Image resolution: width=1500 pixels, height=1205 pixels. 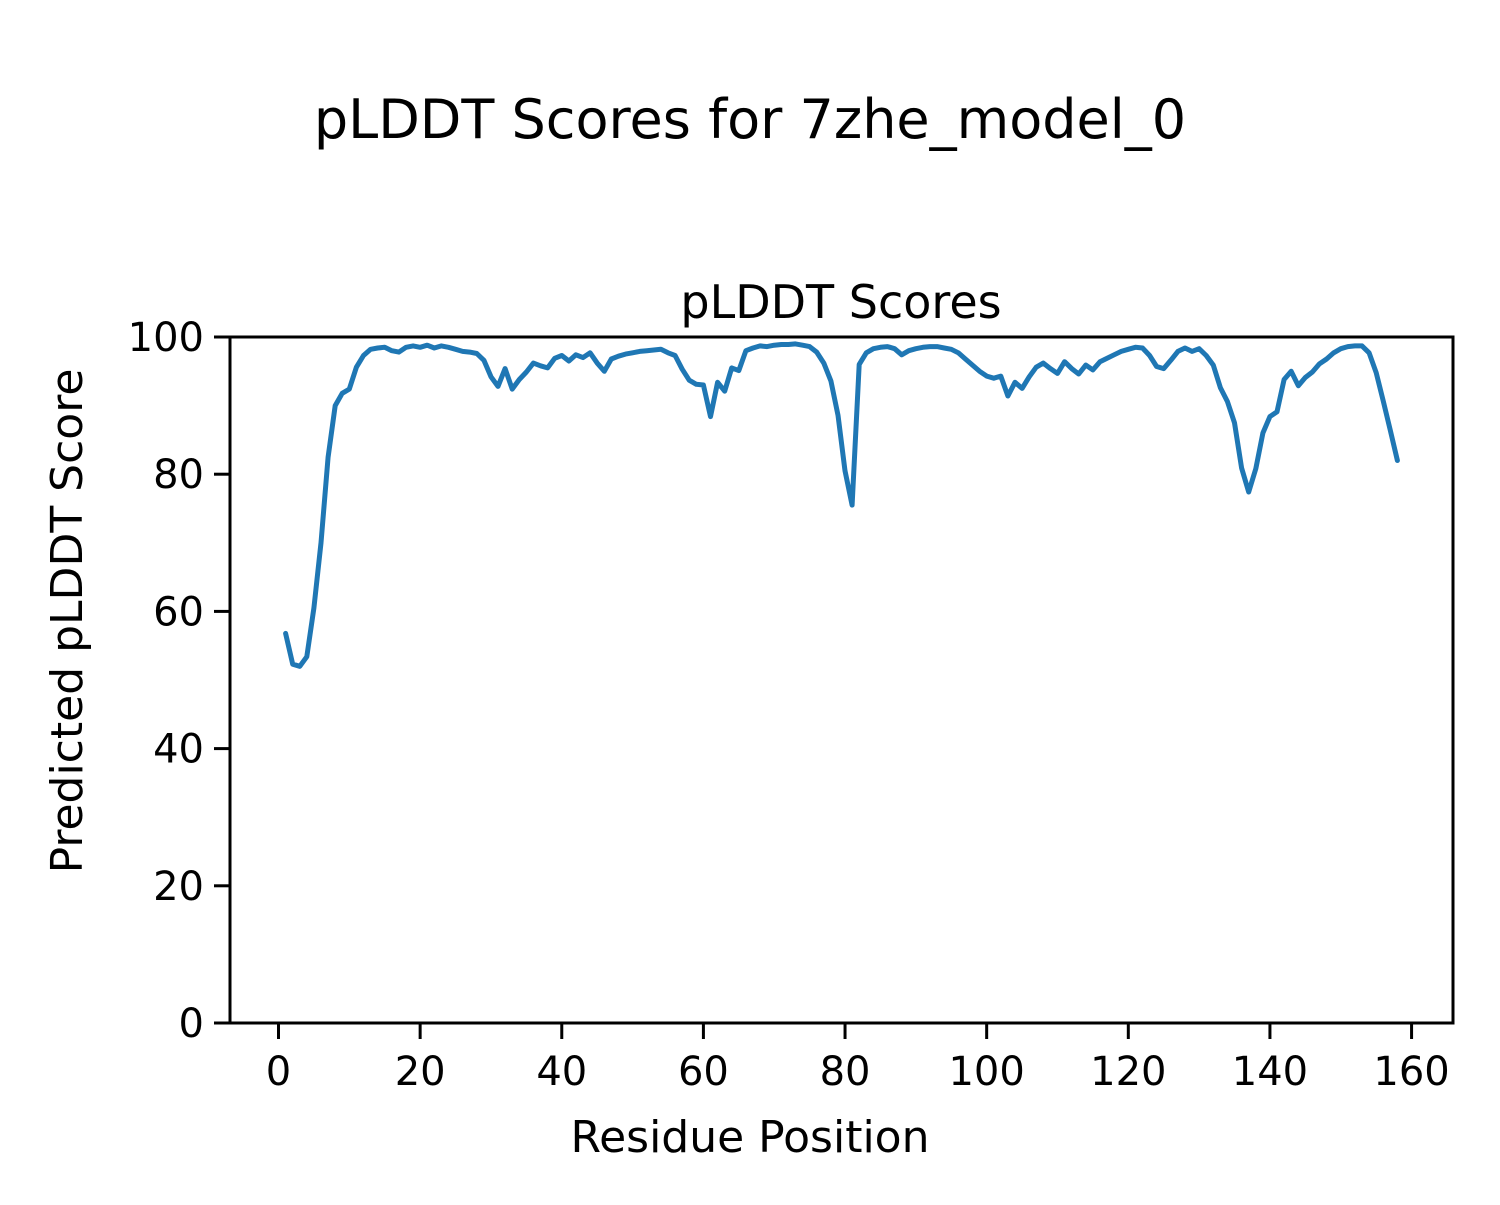 What do you see at coordinates (178, 612) in the screenshot?
I see `y-tick-label: 60` at bounding box center [178, 612].